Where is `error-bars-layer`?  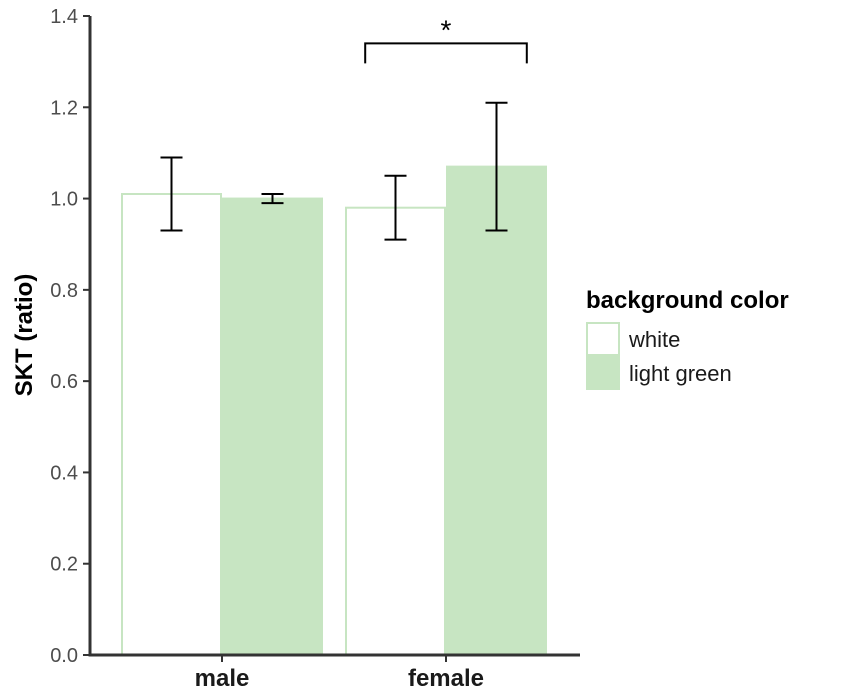 error-bars-layer is located at coordinates (334, 171).